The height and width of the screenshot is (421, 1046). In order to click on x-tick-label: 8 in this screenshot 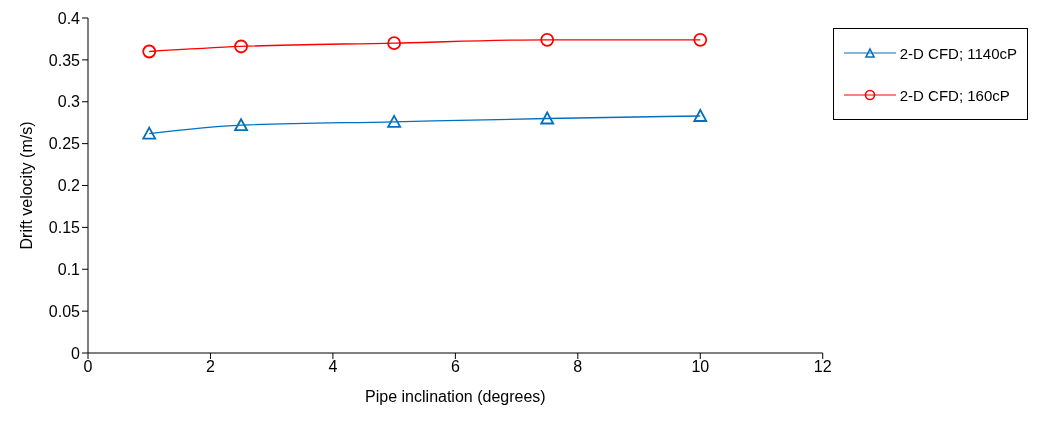, I will do `click(578, 367)`.